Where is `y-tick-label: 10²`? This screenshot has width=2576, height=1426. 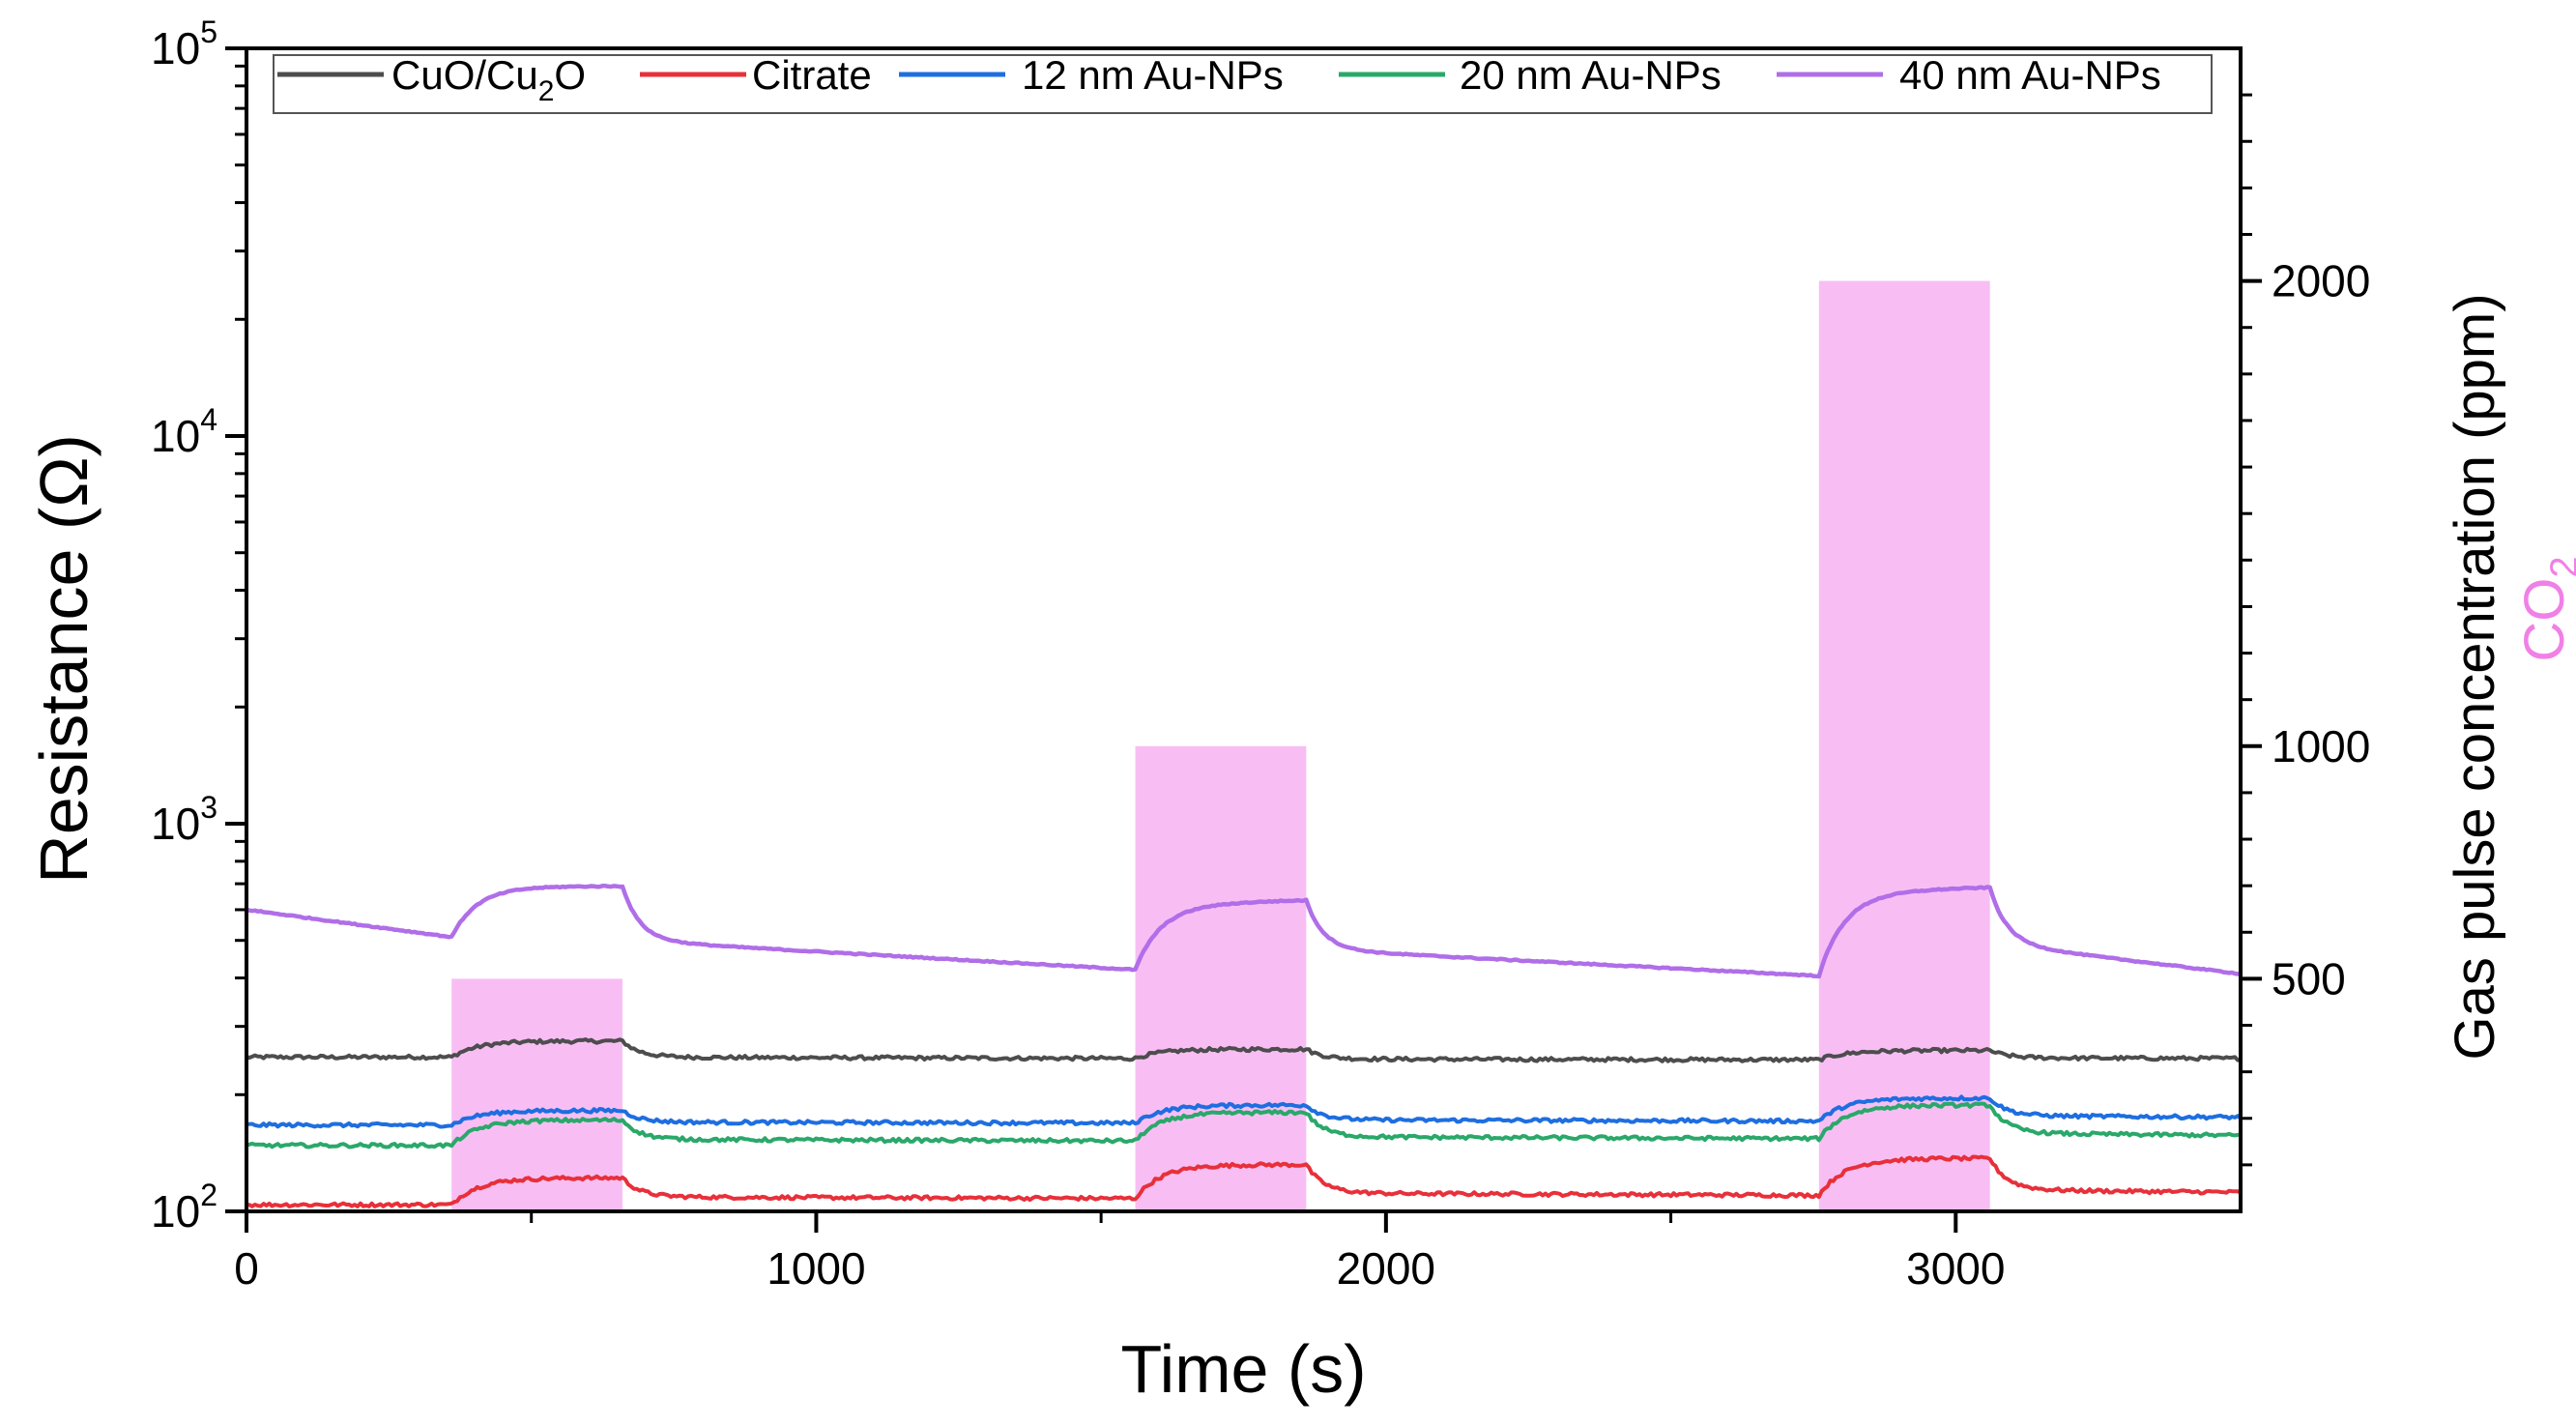
y-tick-label: 10² is located at coordinates (184, 1207).